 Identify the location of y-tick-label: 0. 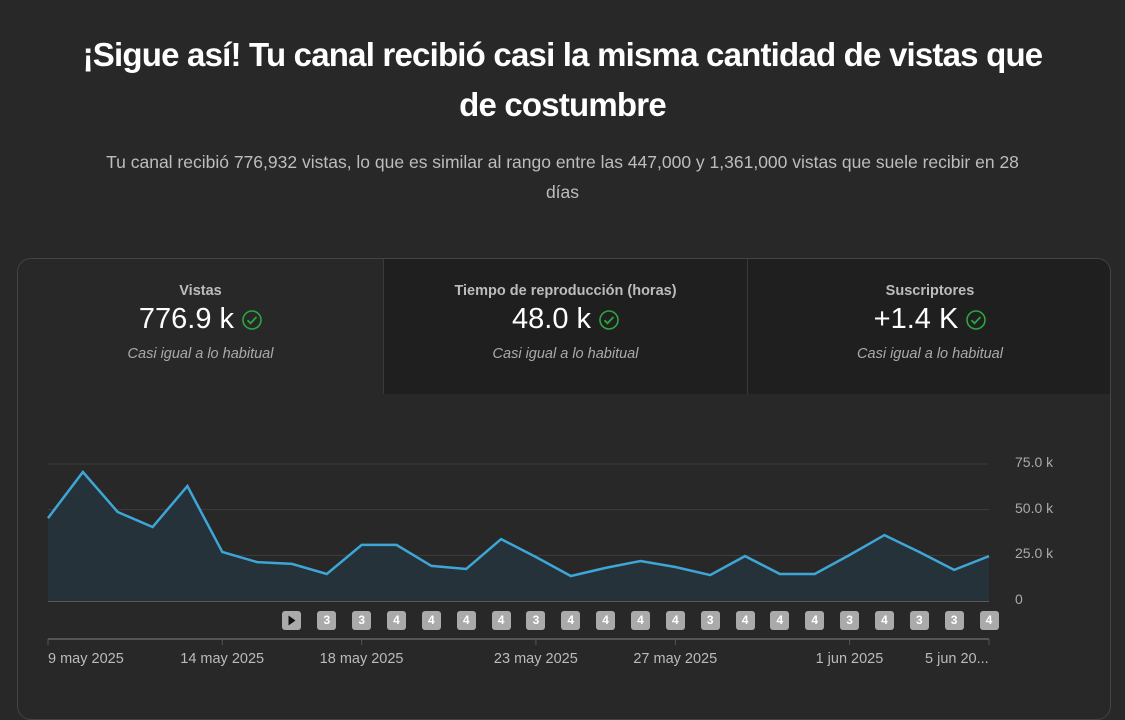
(1019, 599).